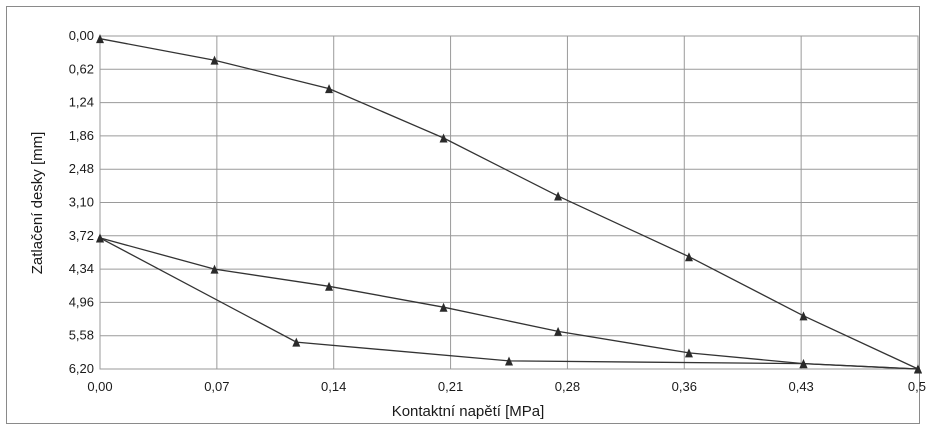 The image size is (927, 430). I want to click on y-tick-label: 6,20, so click(81, 368).